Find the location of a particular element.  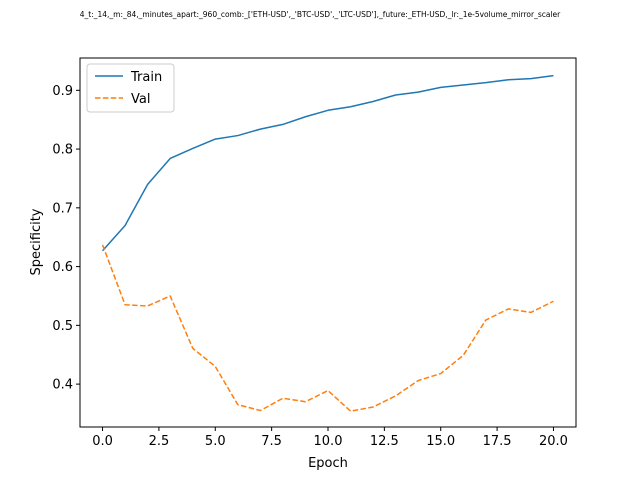

y-tick-label: 0.9 is located at coordinates (62, 91).